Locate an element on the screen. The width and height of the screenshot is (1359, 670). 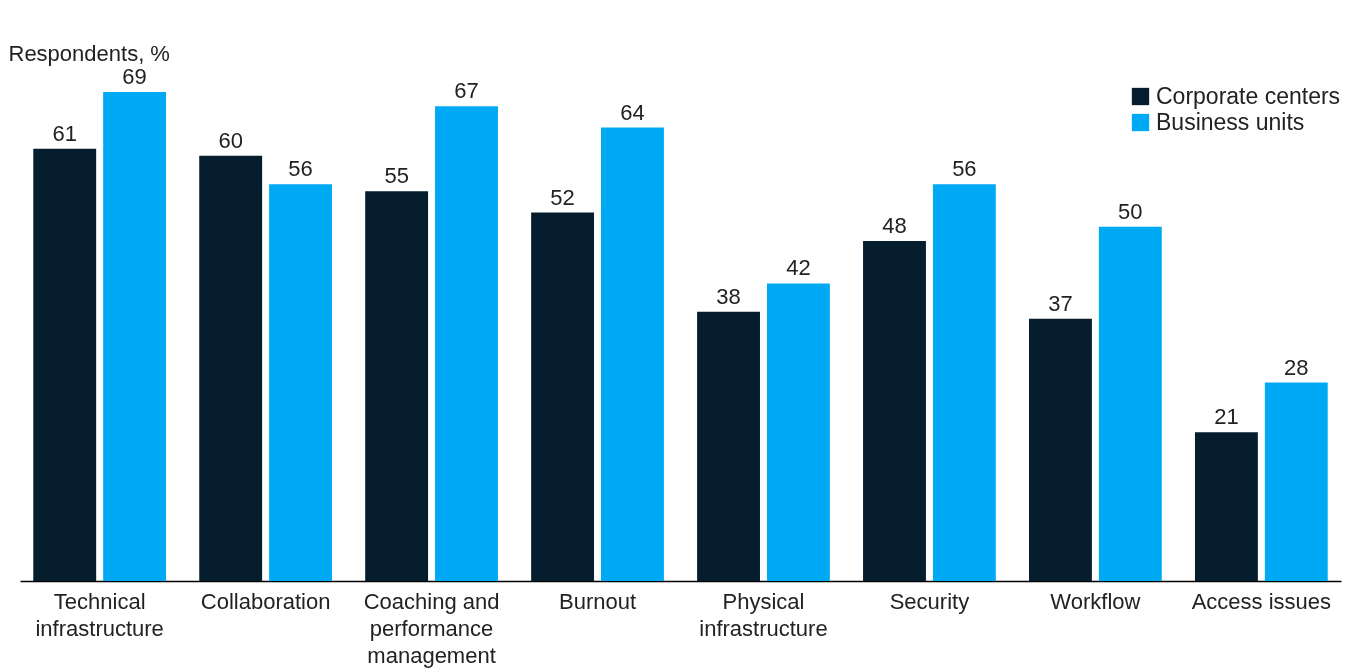
x-tick-label: Burnout is located at coordinates (597, 601).